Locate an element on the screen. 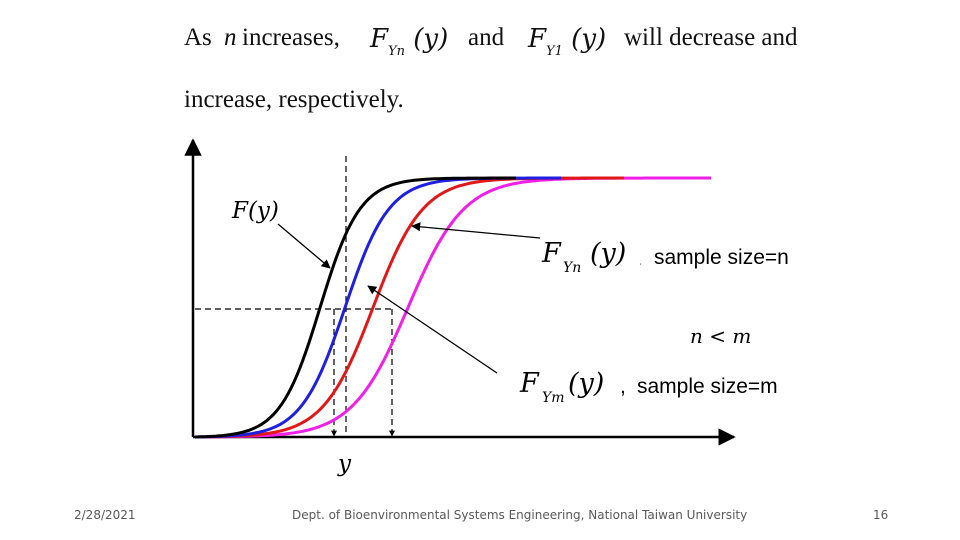 This screenshot has height=540, width=960. subscript-Y1: Y1 is located at coordinates (554, 51).